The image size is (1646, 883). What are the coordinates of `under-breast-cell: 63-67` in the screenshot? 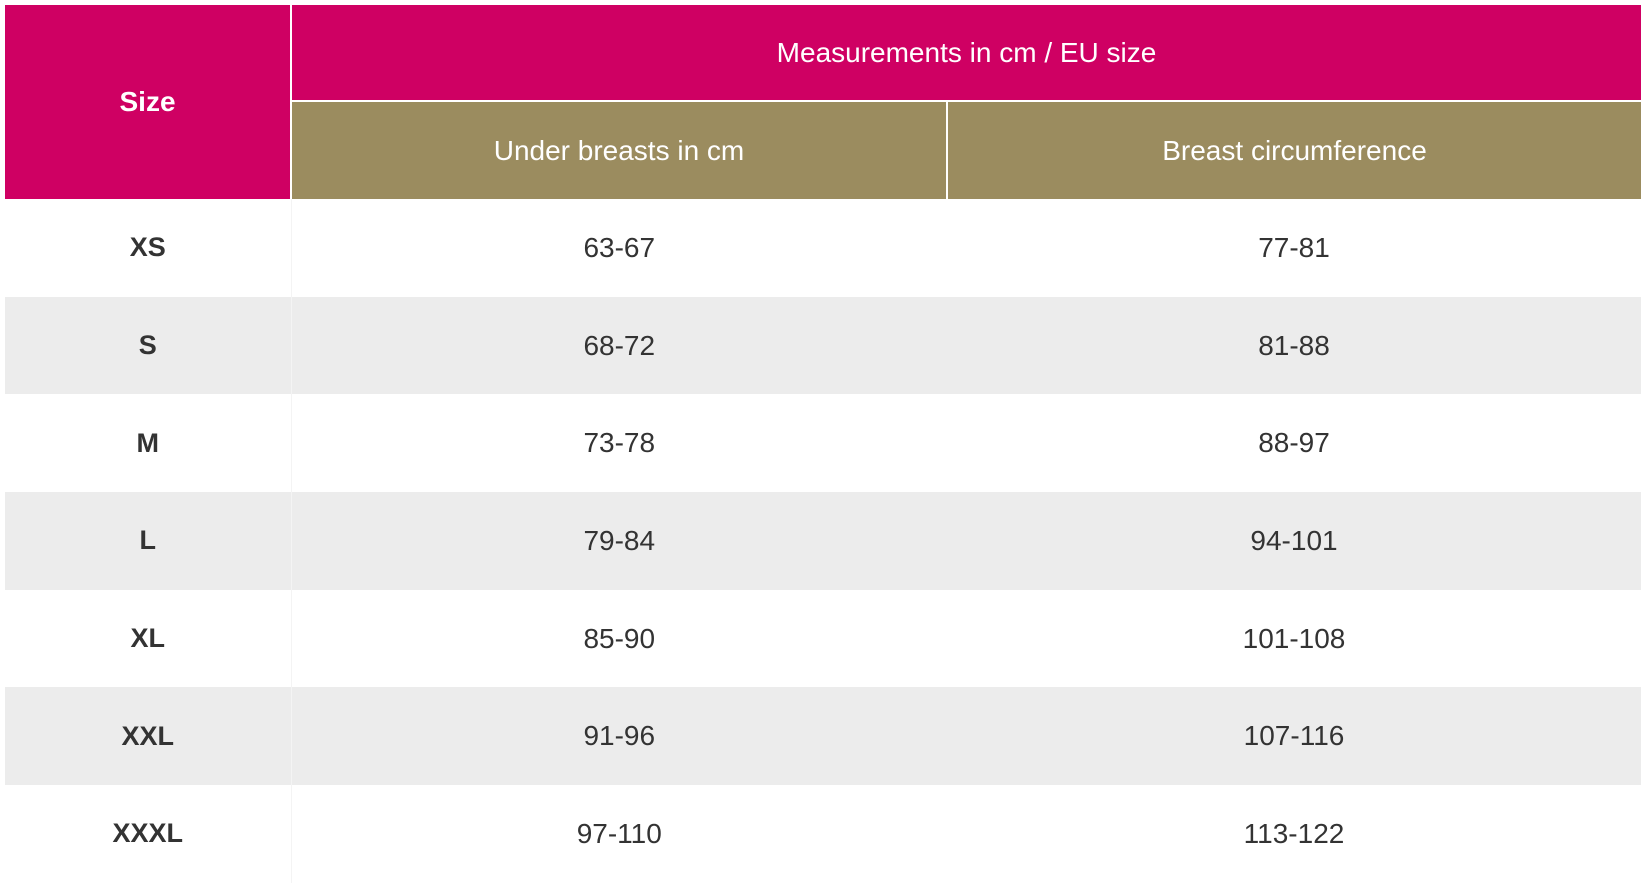 It's located at (619, 248).